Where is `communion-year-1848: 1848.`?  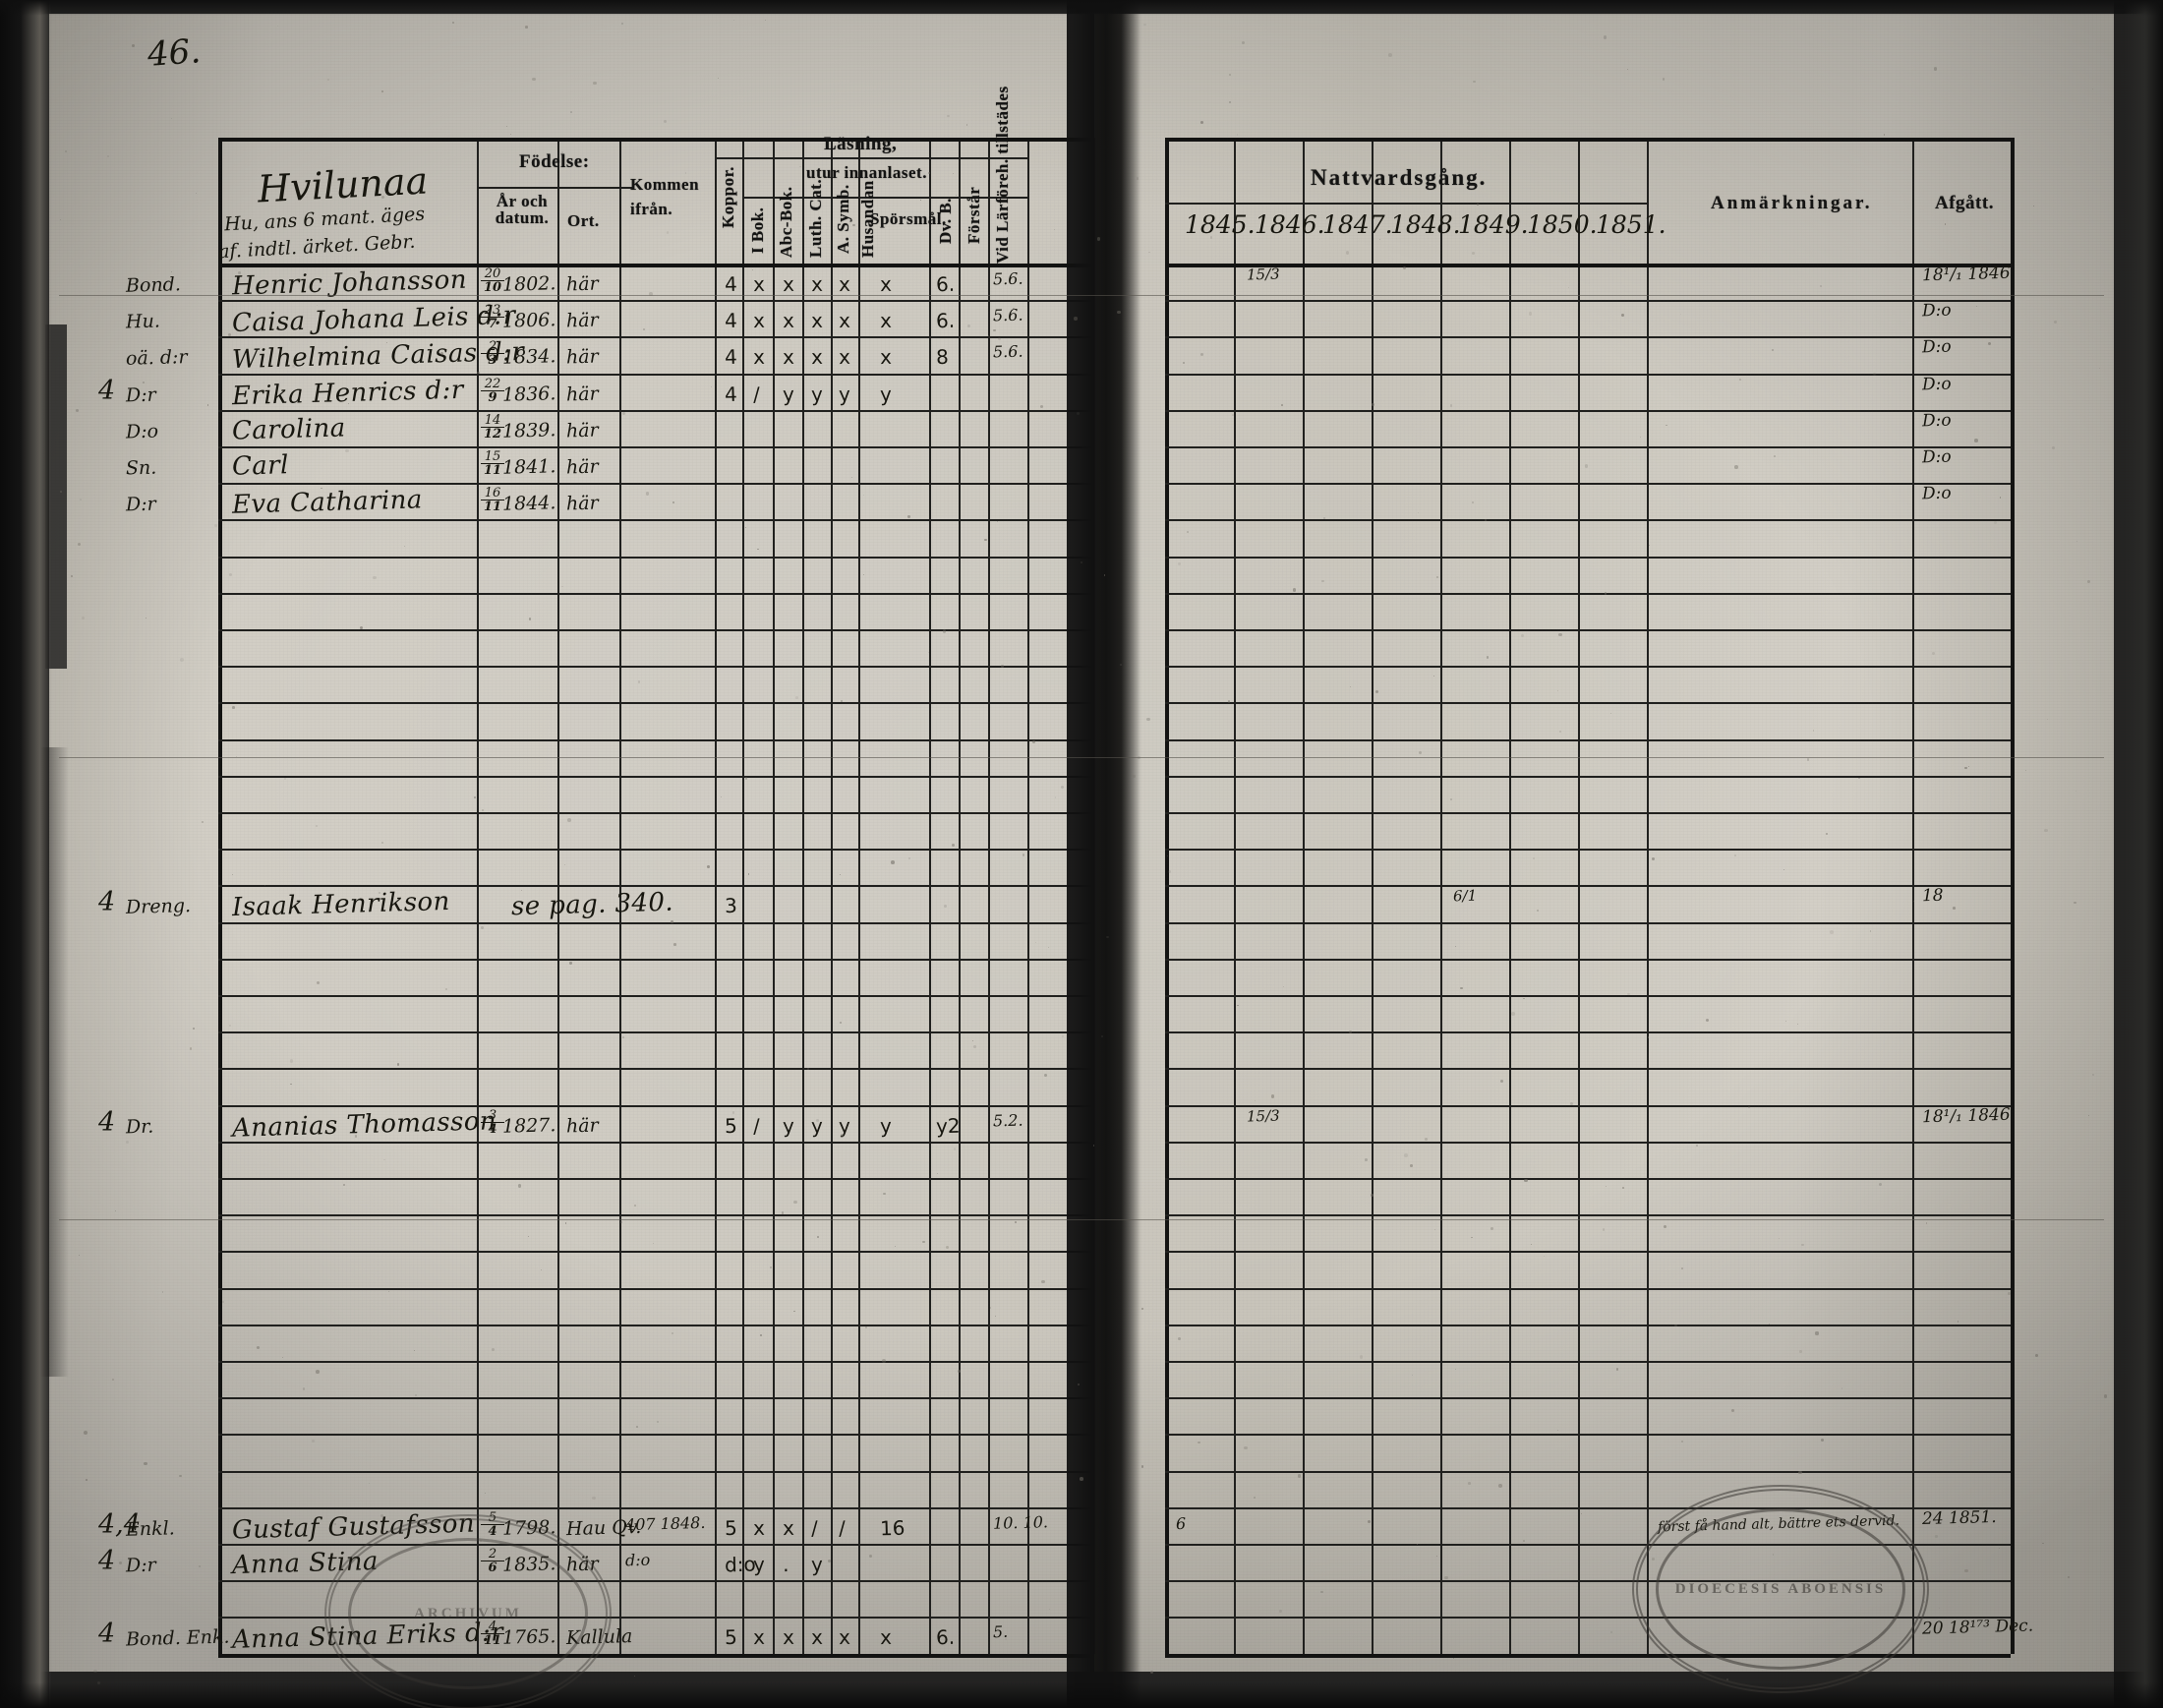
communion-year-1848: 1848. is located at coordinates (1425, 224).